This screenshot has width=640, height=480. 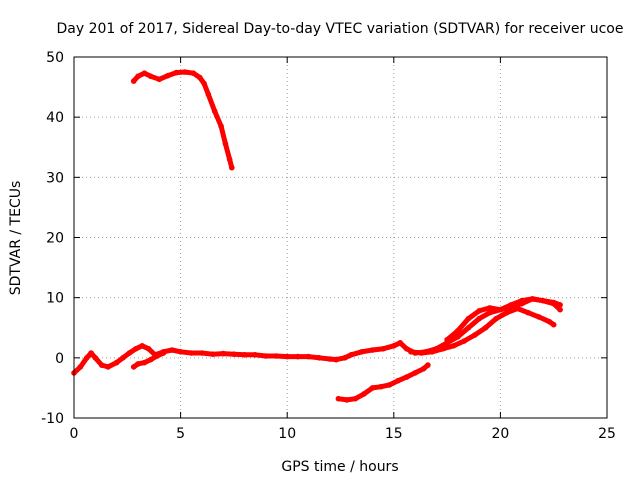 I want to click on x-tick-labels: 0 5 10 15 20 25, so click(x=343, y=434).